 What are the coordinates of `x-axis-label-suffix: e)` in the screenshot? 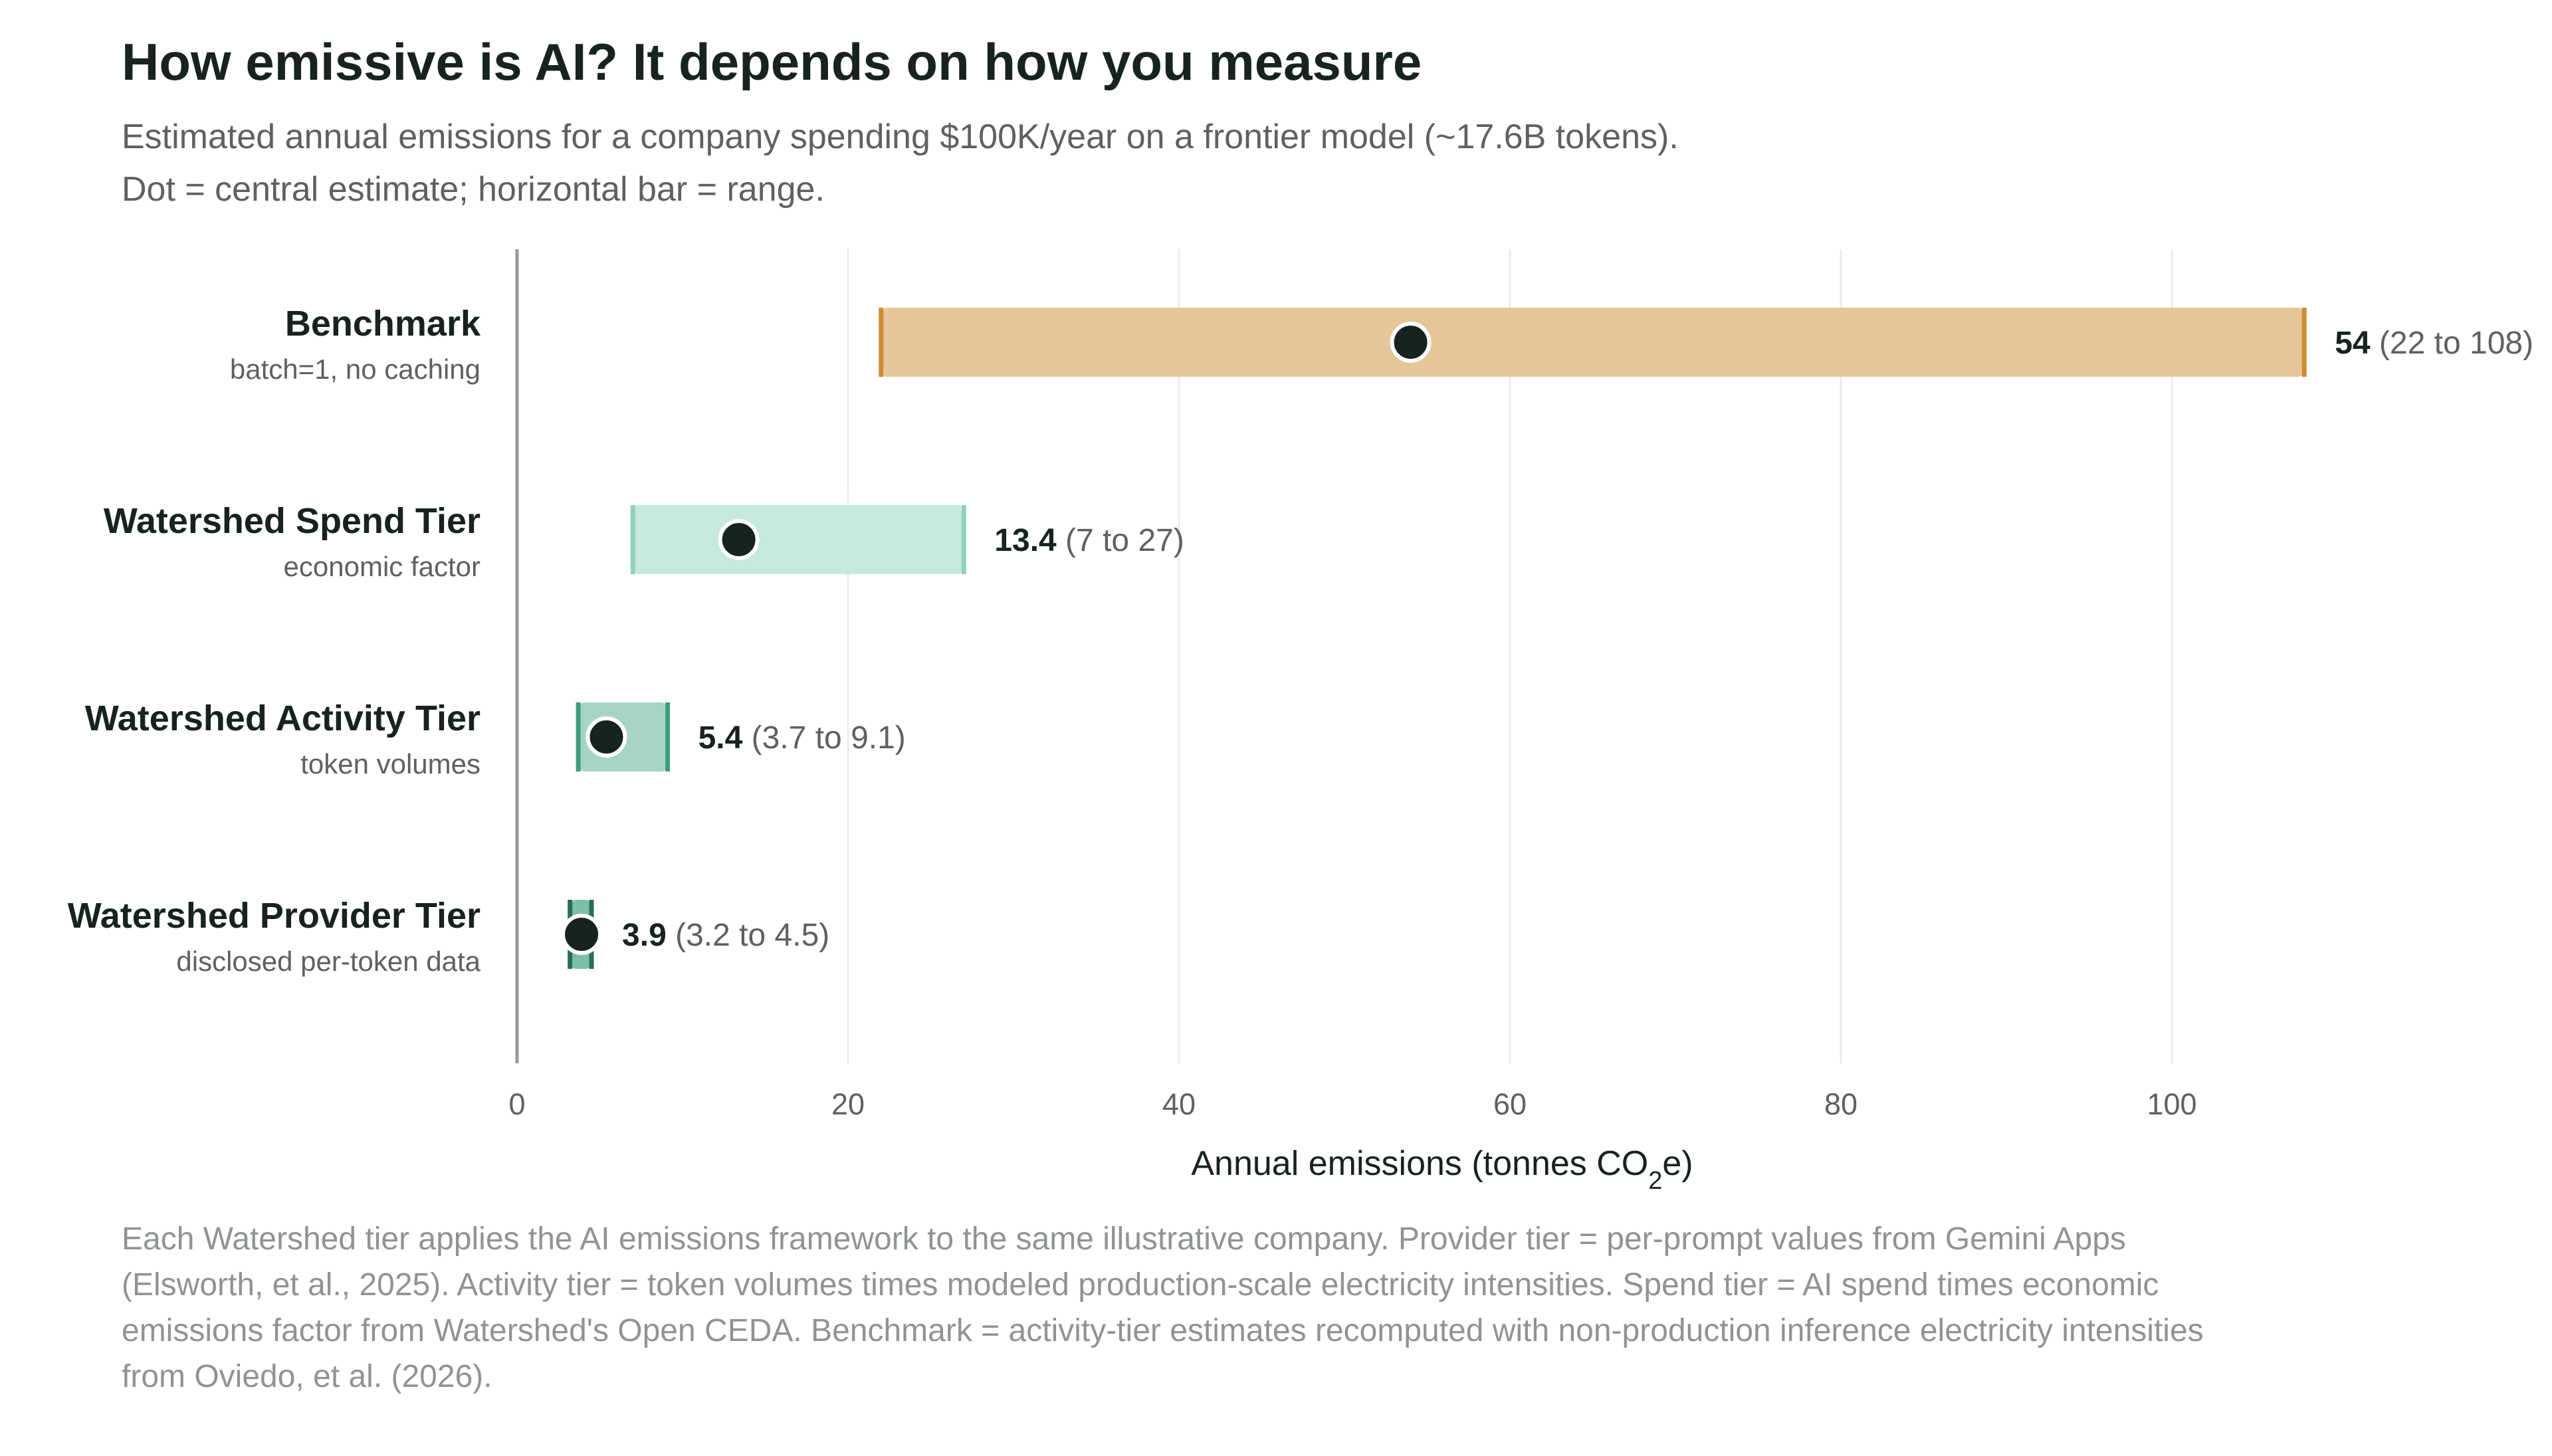 It's located at (1677, 1163).